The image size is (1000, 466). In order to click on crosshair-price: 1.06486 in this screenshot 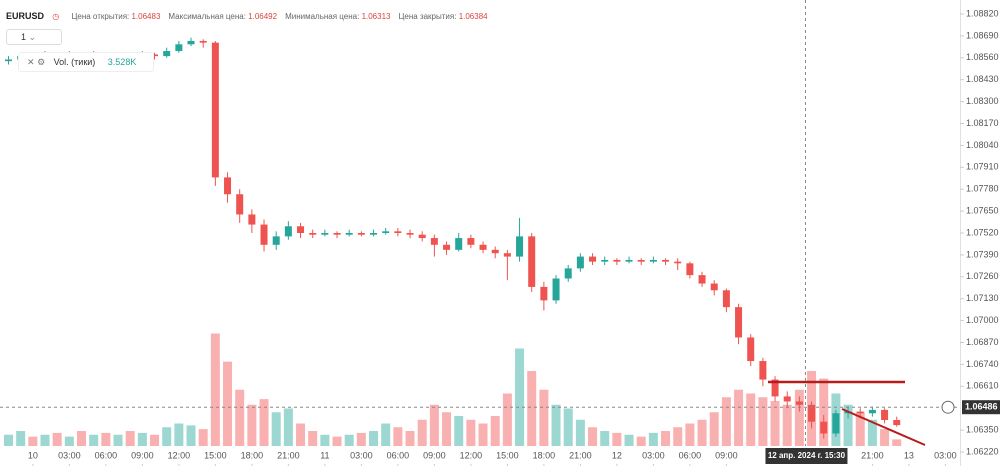, I will do `click(981, 407)`.